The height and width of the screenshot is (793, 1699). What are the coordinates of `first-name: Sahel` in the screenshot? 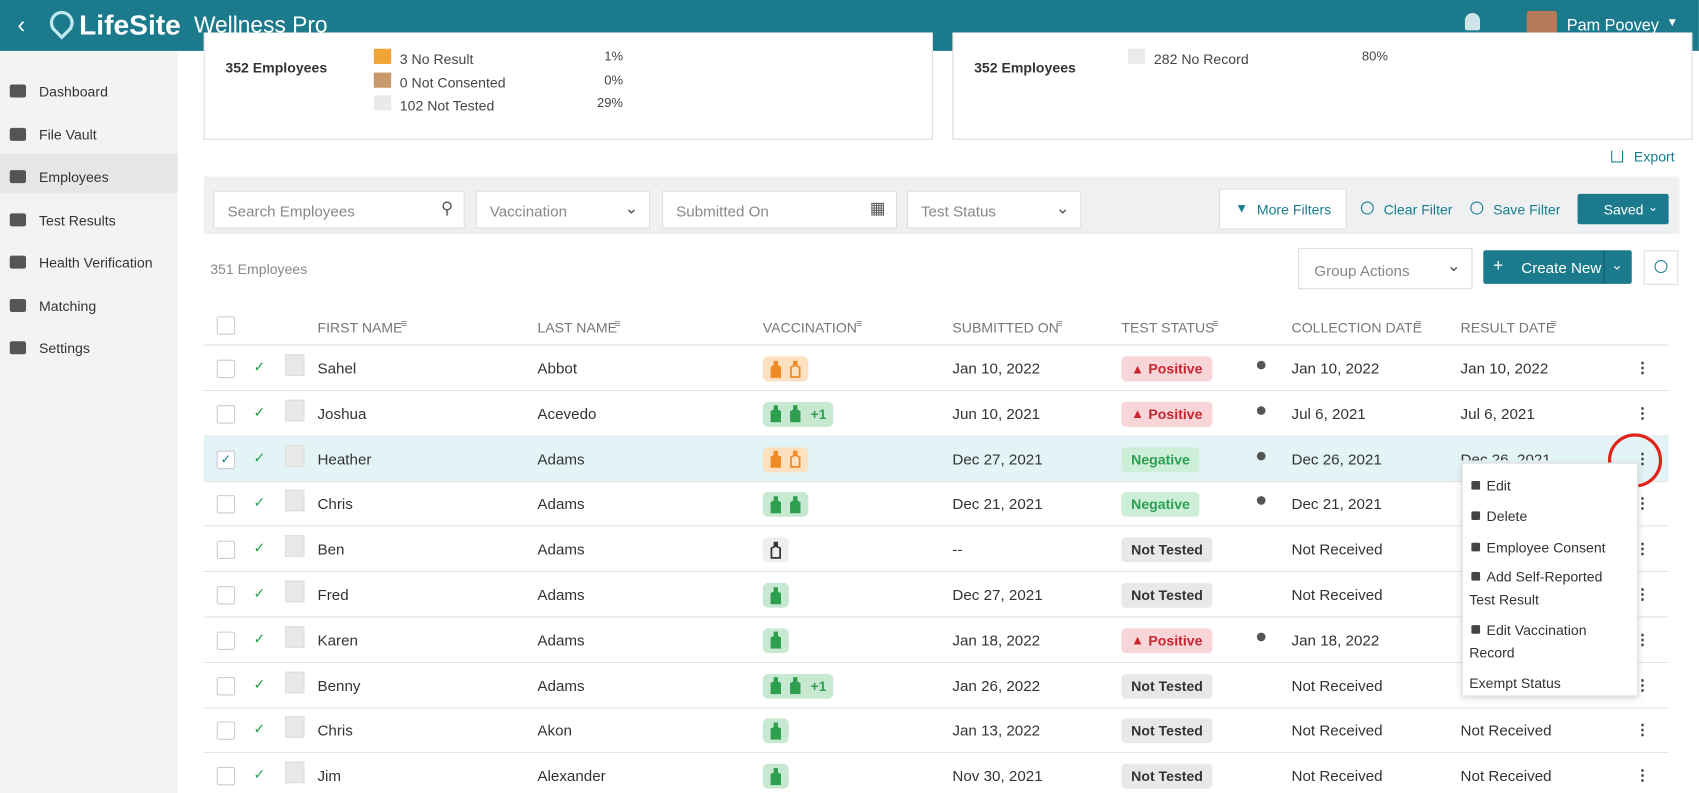 It's located at (337, 368).